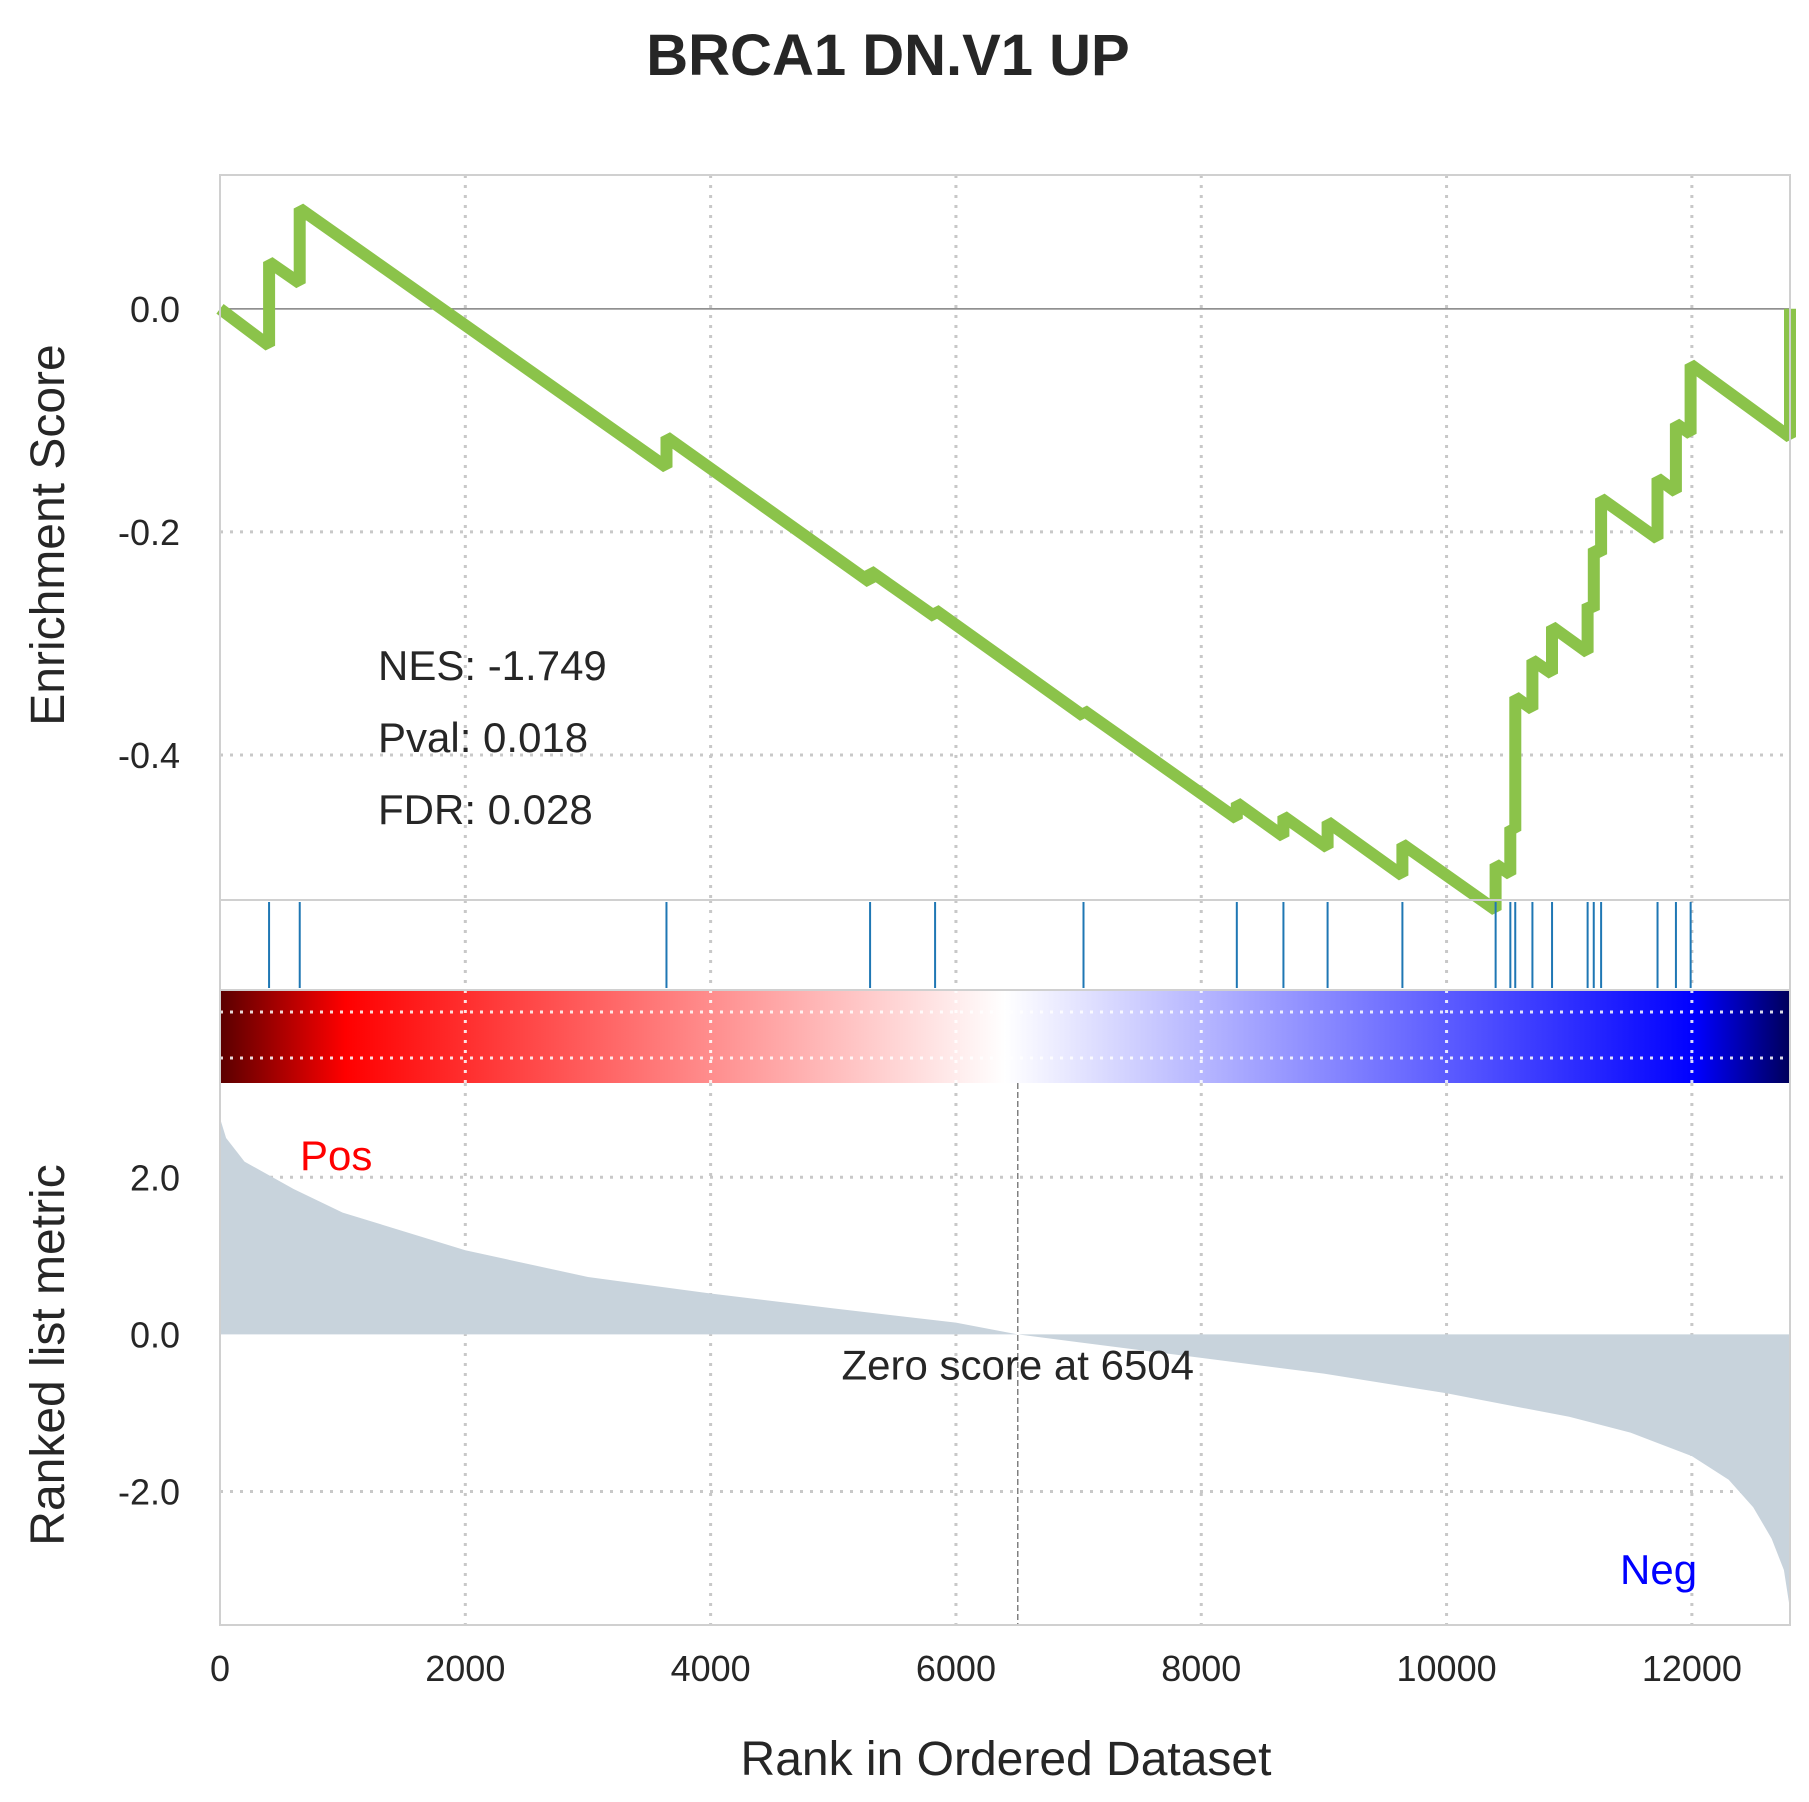  Describe the element at coordinates (1006, 1759) in the screenshot. I see `x-axis-label: Rank in Ordered Dataset` at that location.